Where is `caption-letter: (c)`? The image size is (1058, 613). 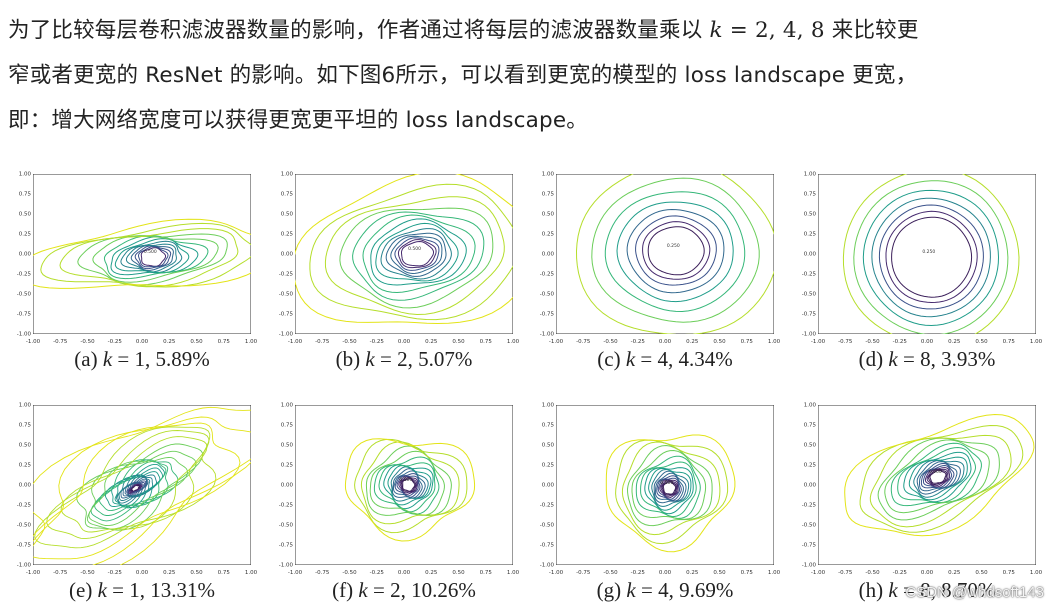
caption-letter: (c) is located at coordinates (611, 359).